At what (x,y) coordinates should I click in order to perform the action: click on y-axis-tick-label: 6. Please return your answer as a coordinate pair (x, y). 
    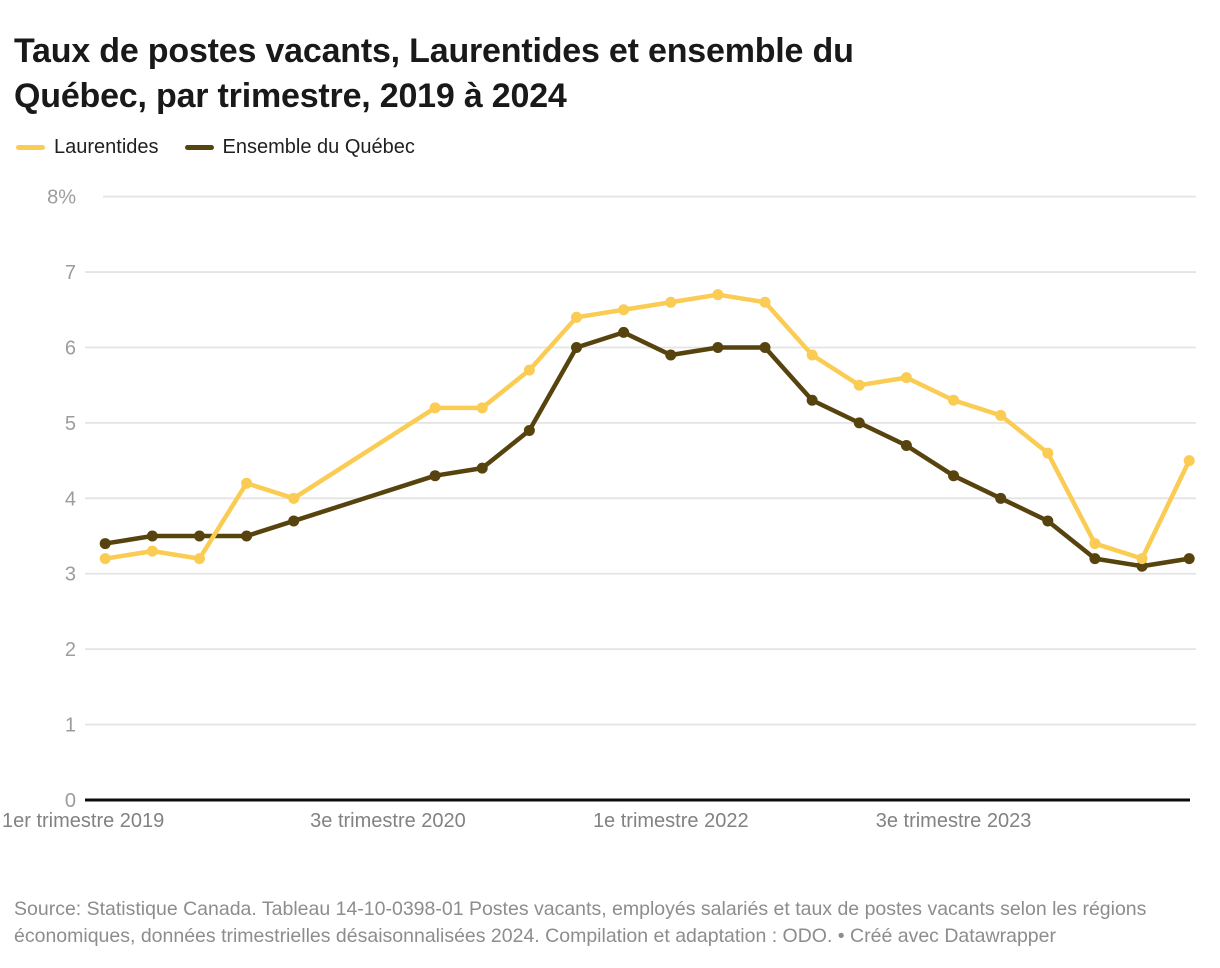
    Looking at the image, I should click on (70, 348).